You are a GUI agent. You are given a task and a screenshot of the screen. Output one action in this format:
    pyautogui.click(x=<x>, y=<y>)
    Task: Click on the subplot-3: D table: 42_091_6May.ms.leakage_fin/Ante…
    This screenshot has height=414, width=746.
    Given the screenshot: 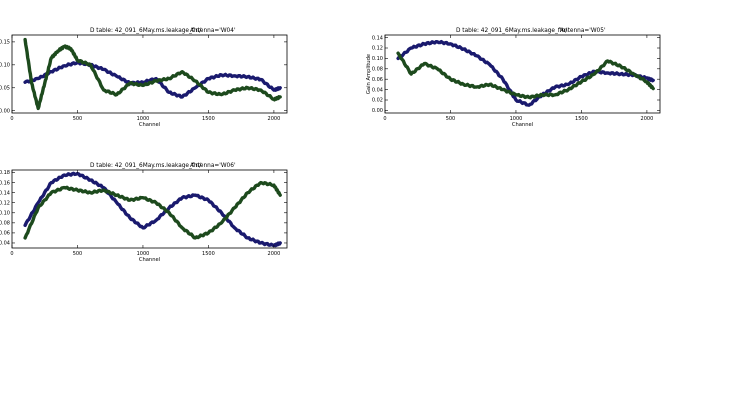 What is the action you would take?
    pyautogui.click(x=144, y=213)
    